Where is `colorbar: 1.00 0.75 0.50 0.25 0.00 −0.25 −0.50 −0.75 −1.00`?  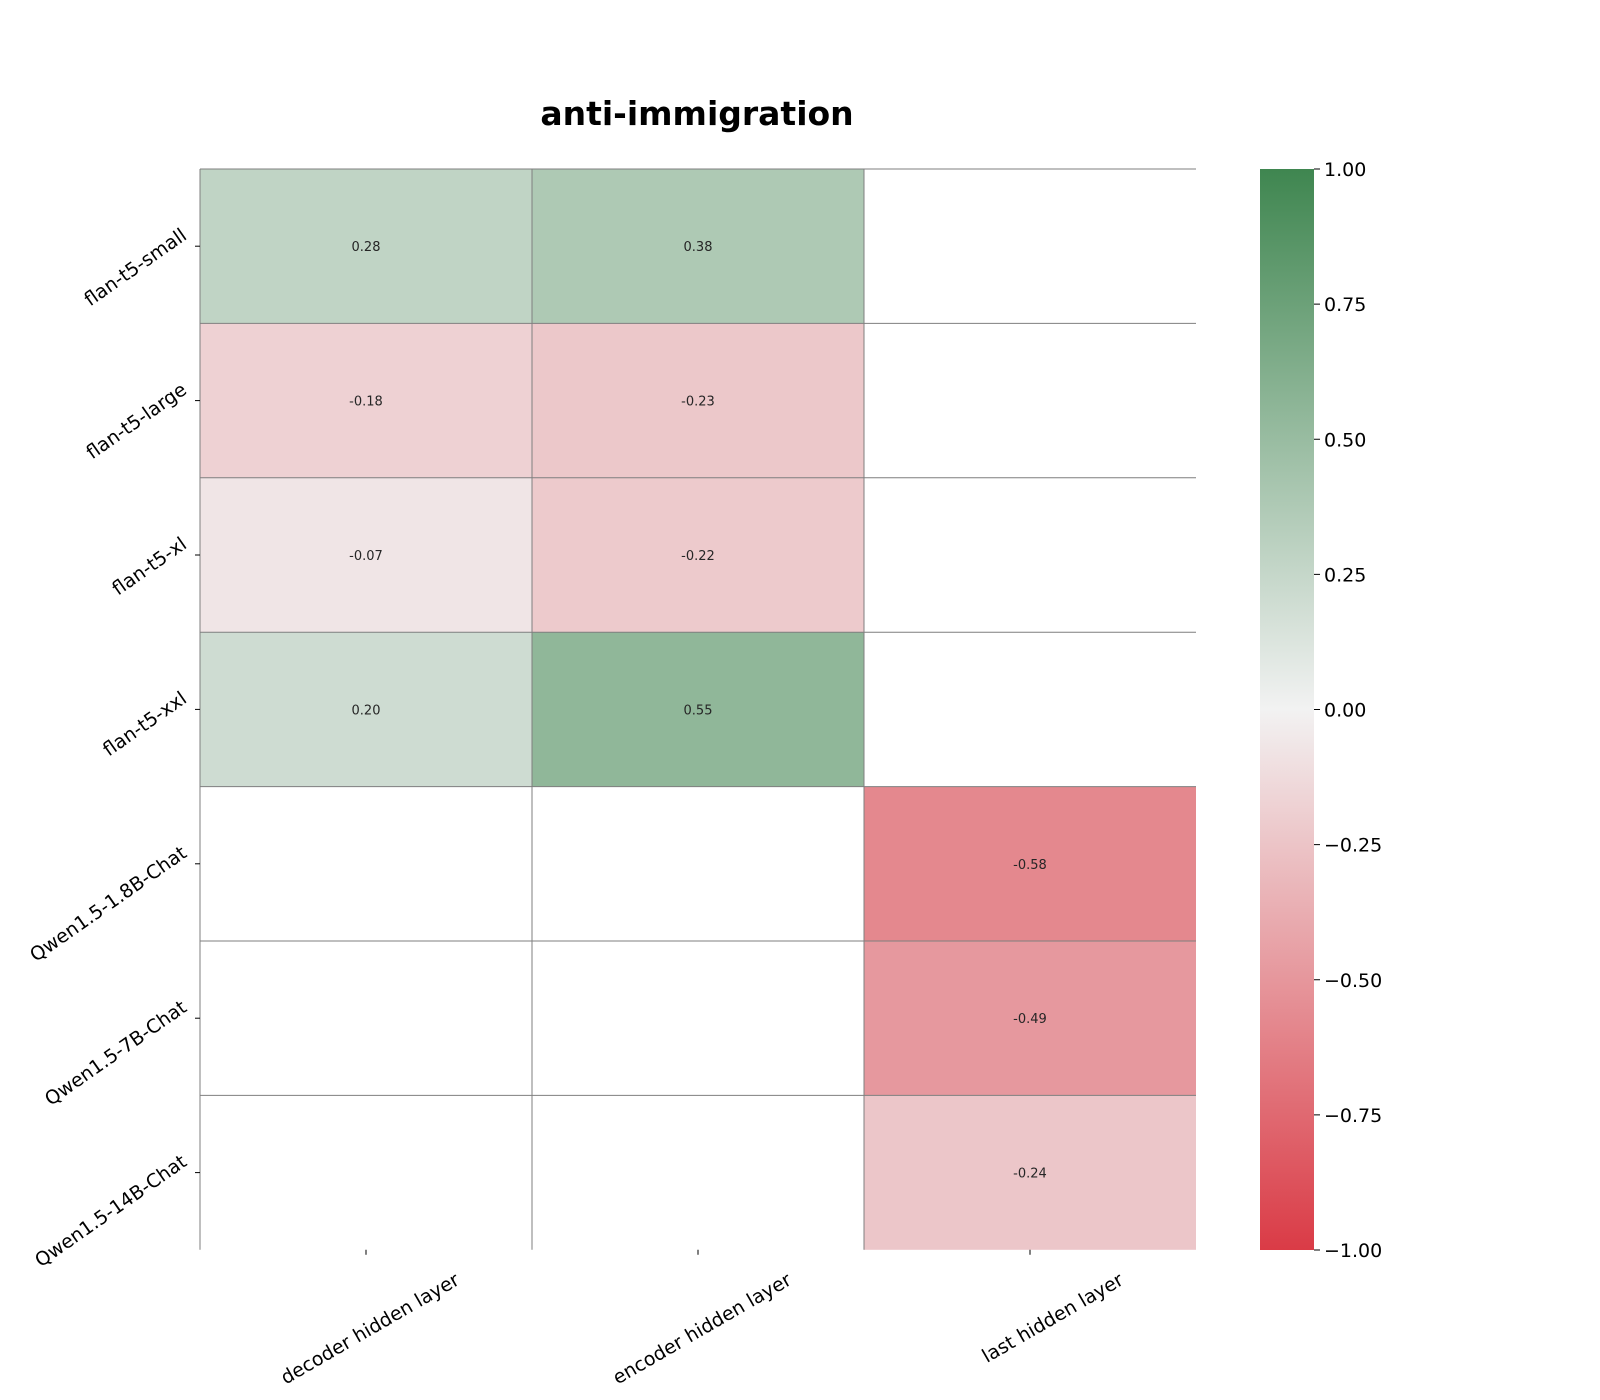
colorbar: 1.00 0.75 0.50 0.25 0.00 −0.25 −0.50 −0.75 −1.00 is located at coordinates (1321, 710).